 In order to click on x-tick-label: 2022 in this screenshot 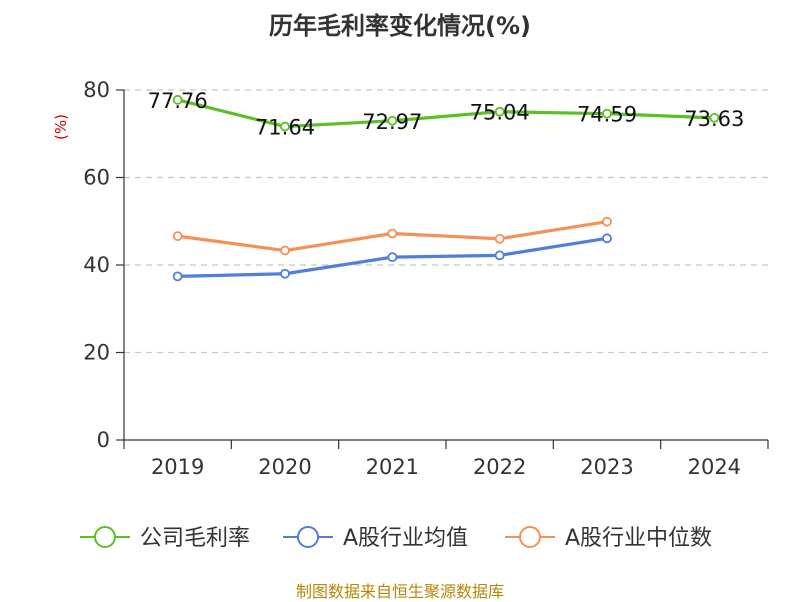, I will do `click(499, 467)`.